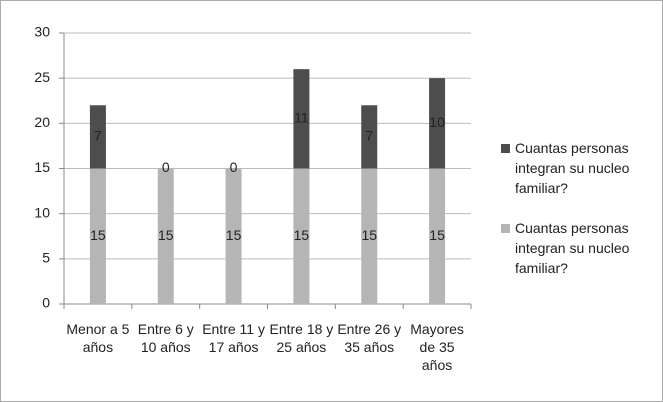 Image resolution: width=663 pixels, height=402 pixels. What do you see at coordinates (46, 303) in the screenshot?
I see `y-tick-label: 0` at bounding box center [46, 303].